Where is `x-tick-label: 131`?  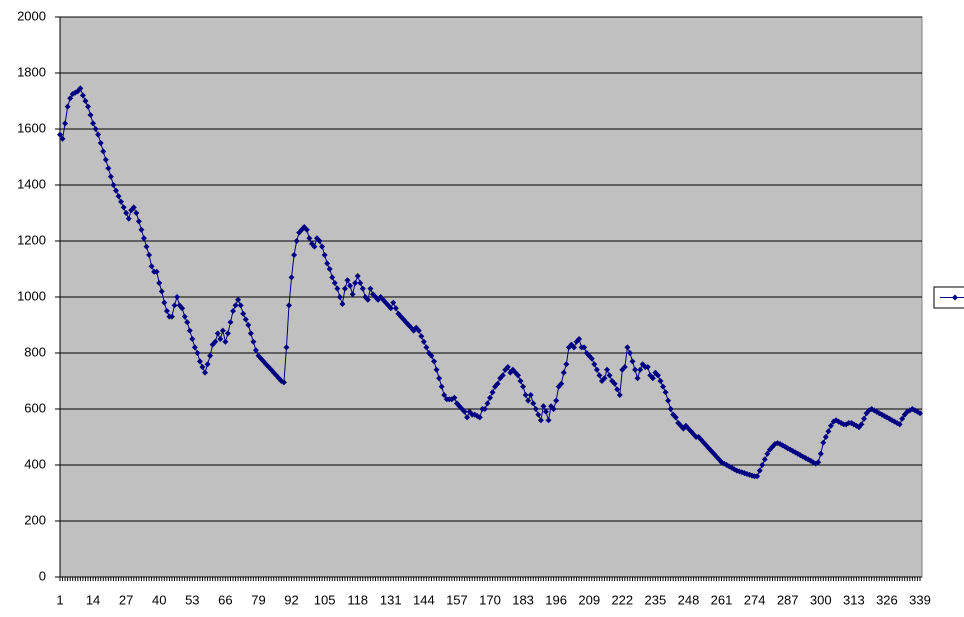 x-tick-label: 131 is located at coordinates (391, 599).